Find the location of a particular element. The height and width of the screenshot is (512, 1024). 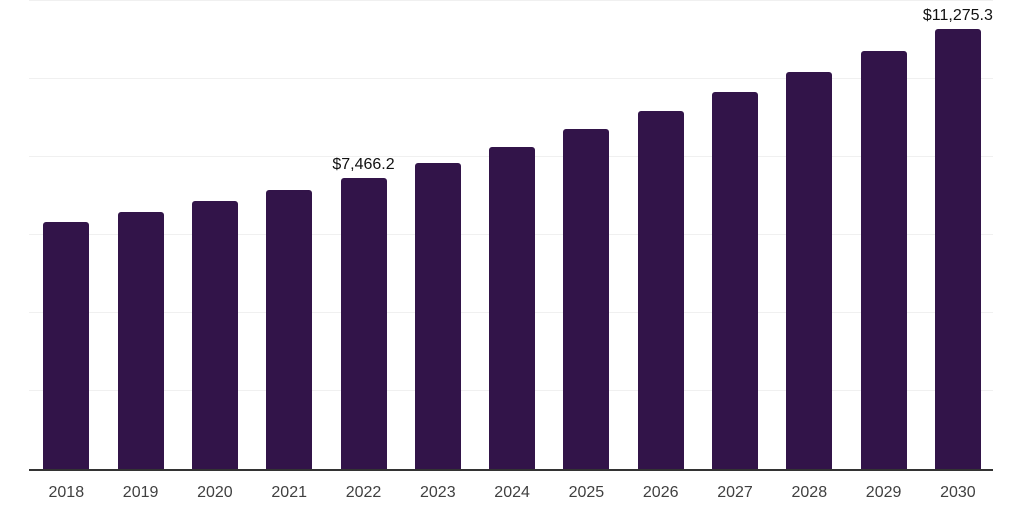

x-tick-label-2024: 2024 is located at coordinates (512, 492).